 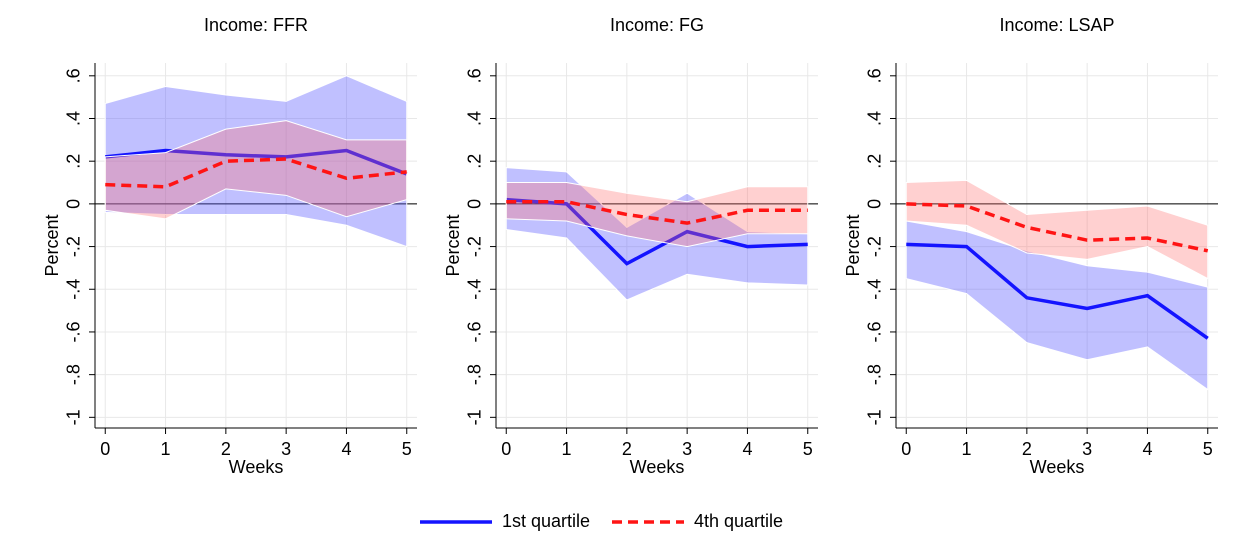 What do you see at coordinates (256, 25) in the screenshot?
I see `panel-title: Income: FFR` at bounding box center [256, 25].